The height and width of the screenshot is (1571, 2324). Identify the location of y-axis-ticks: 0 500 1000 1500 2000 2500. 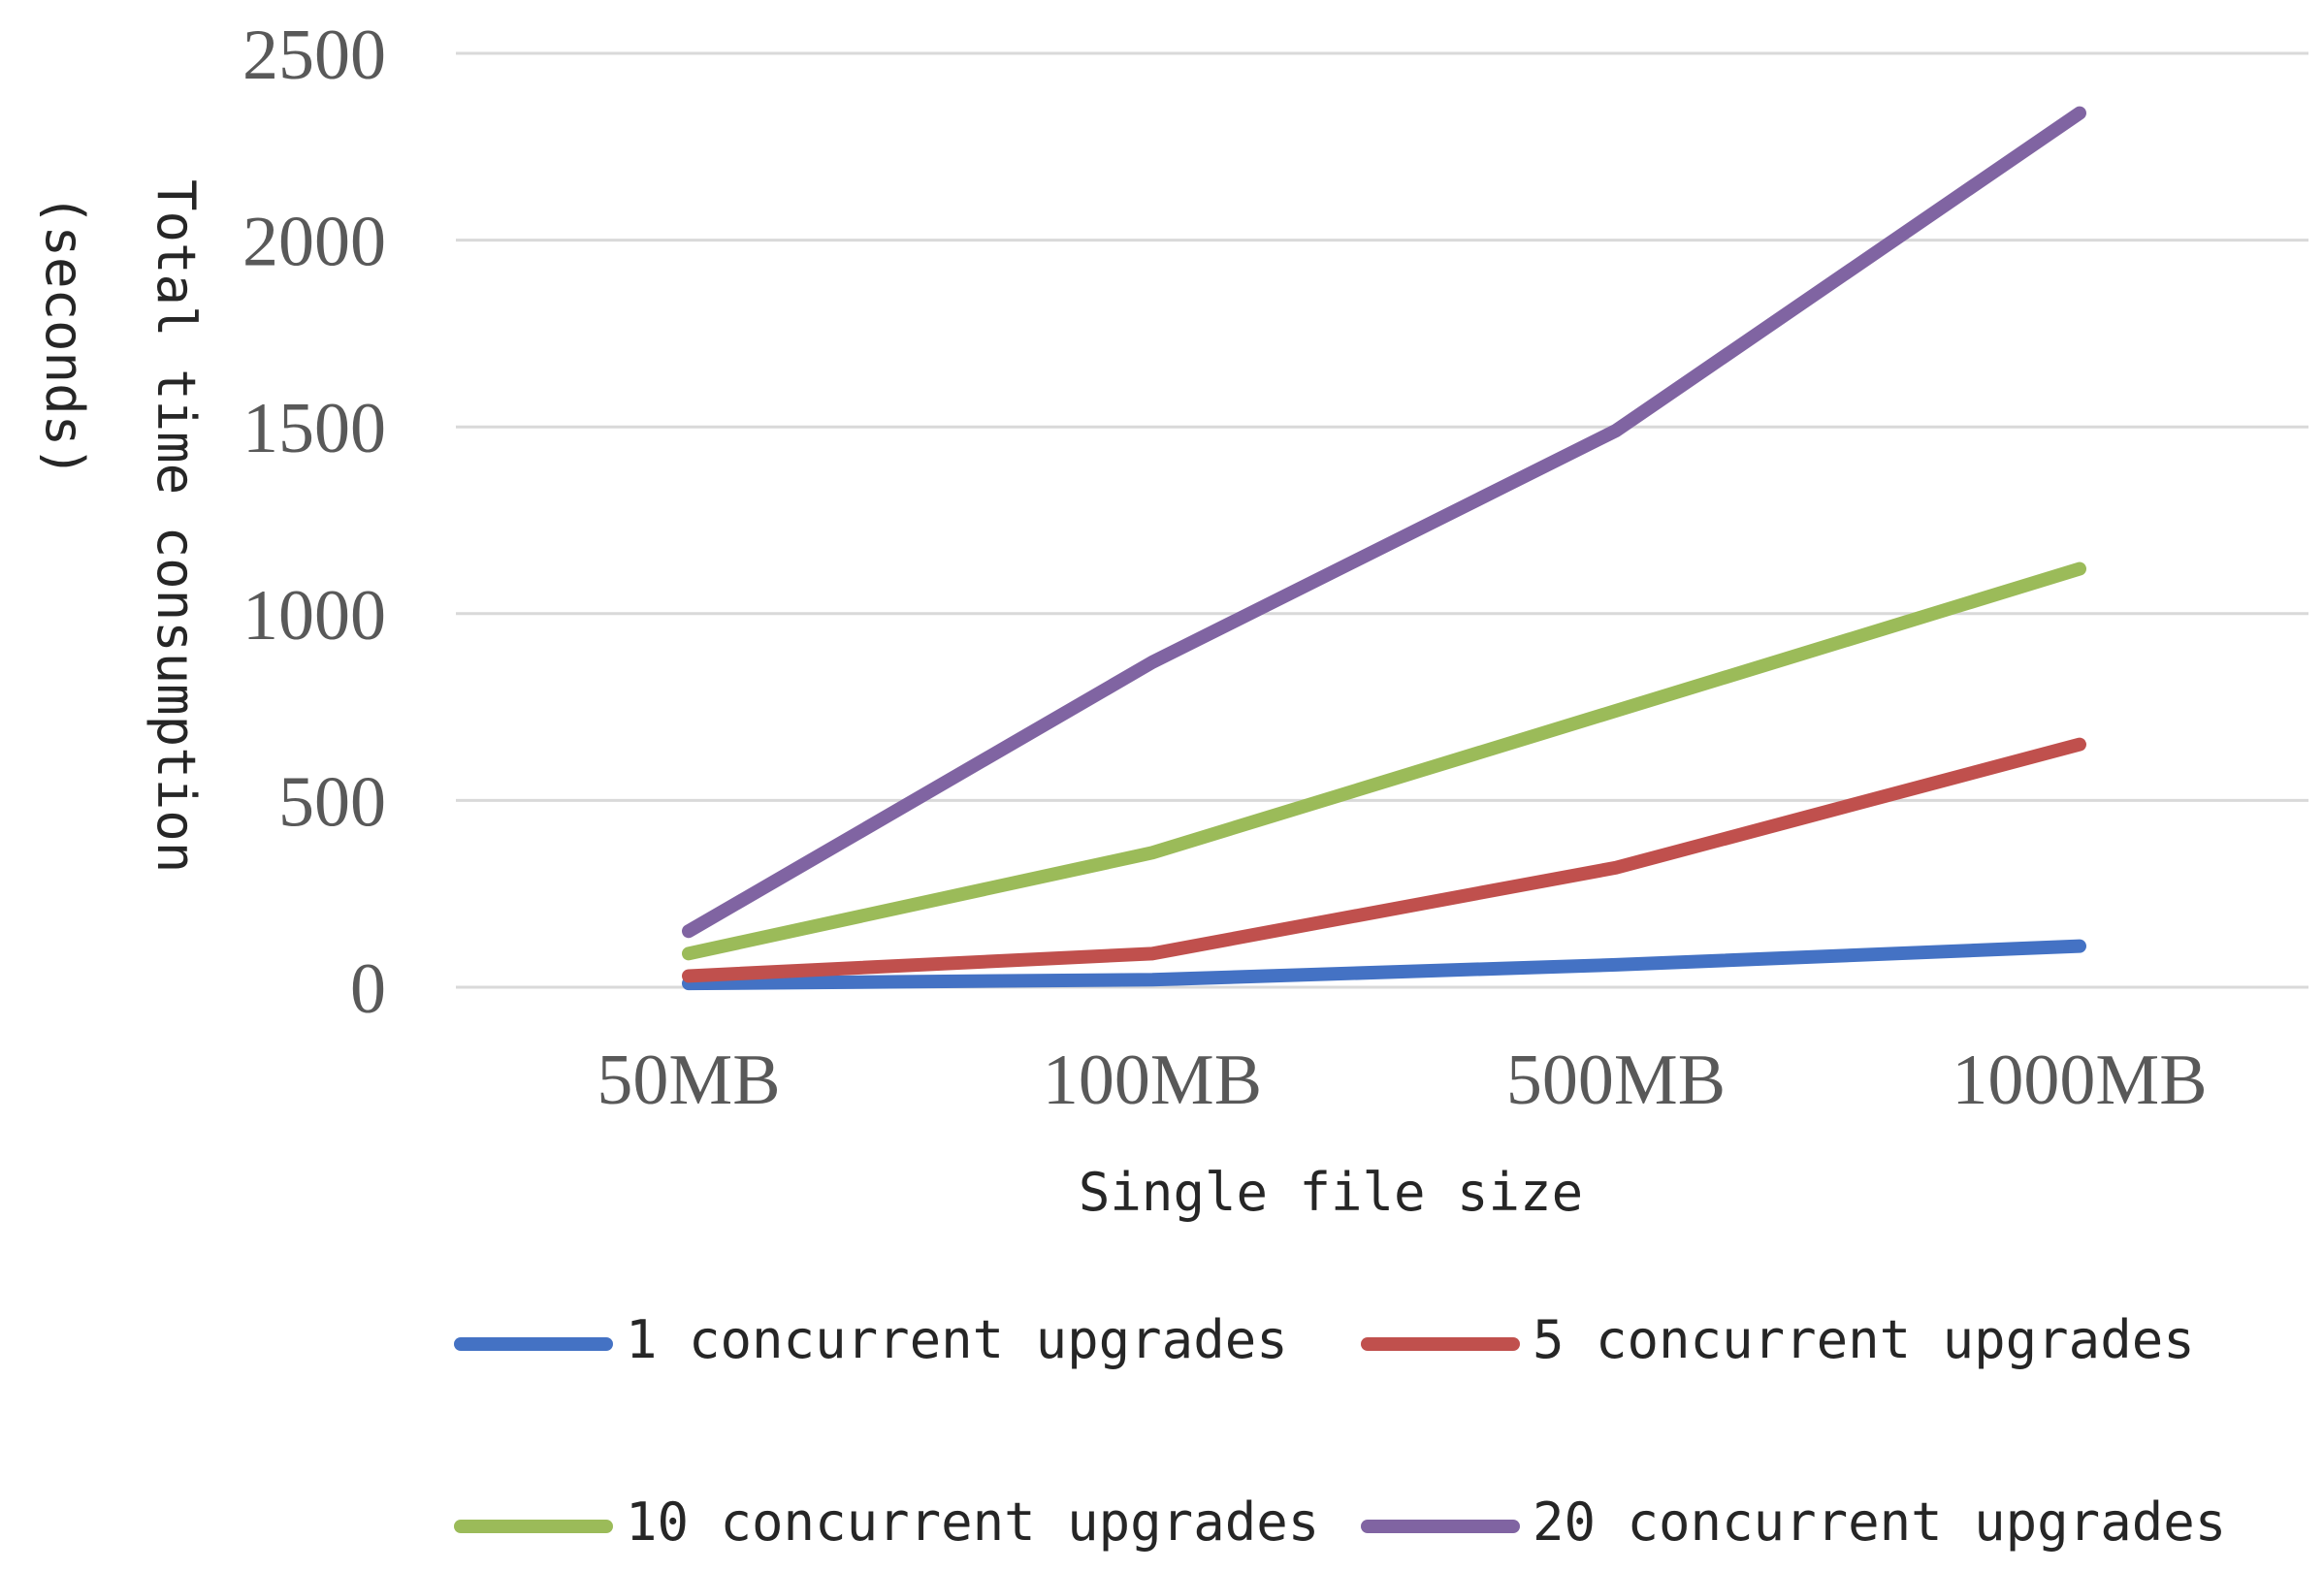
(314, 522).